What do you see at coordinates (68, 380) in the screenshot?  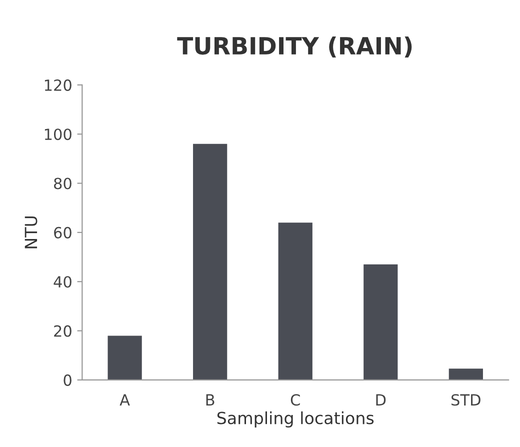 I see `y-tick-label: 0` at bounding box center [68, 380].